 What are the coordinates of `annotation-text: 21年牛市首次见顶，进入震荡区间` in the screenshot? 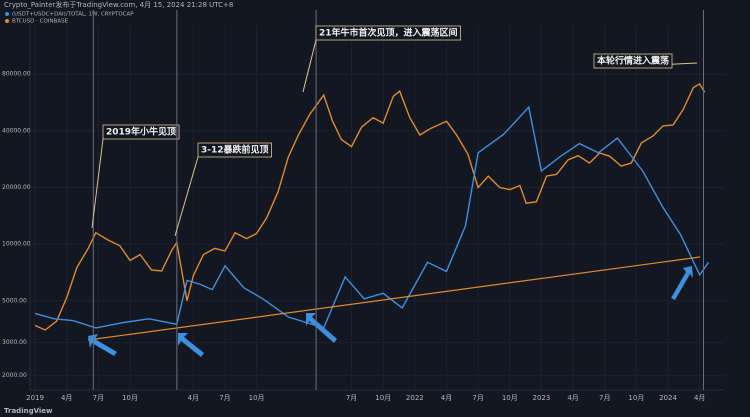 It's located at (388, 33).